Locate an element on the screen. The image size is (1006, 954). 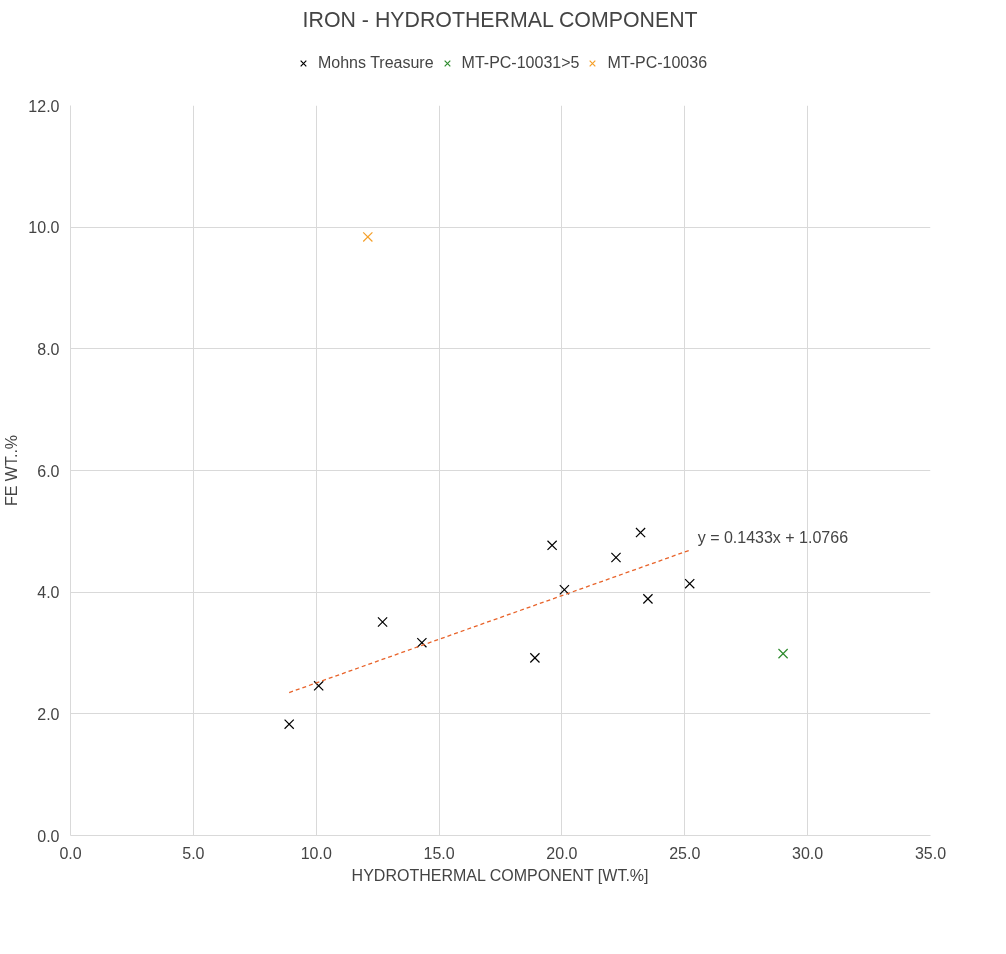
y-tick-label: 10.0 is located at coordinates (44, 228).